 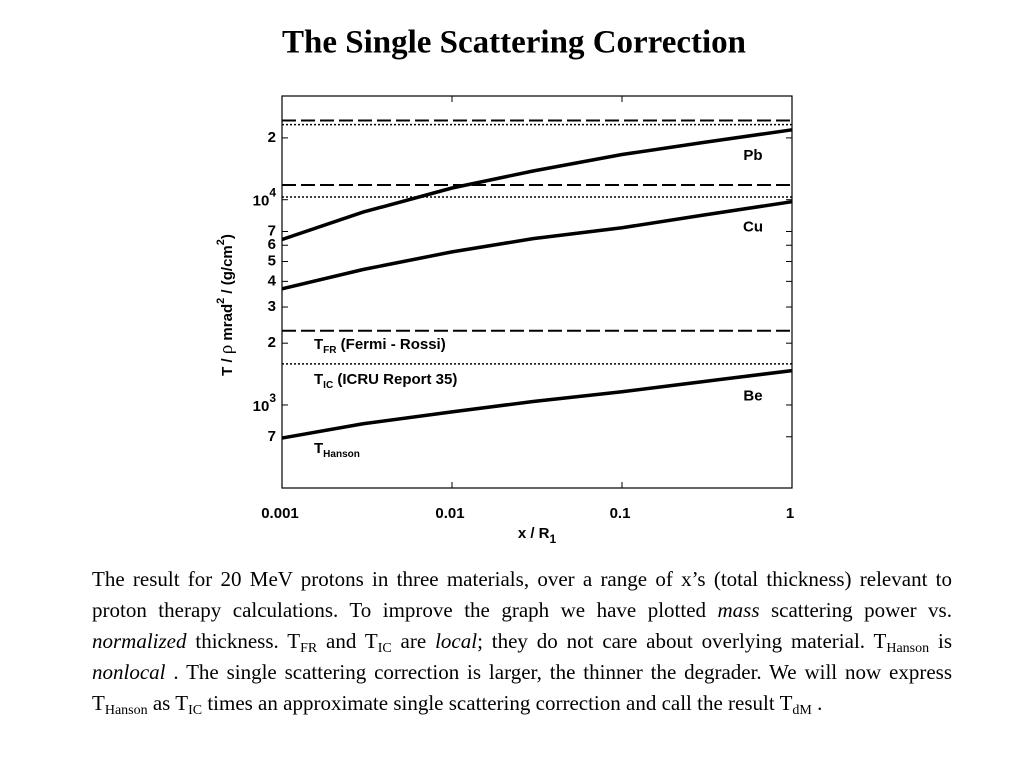 I want to click on annotation-rest: (Fermi - Rossi), so click(x=391, y=344).